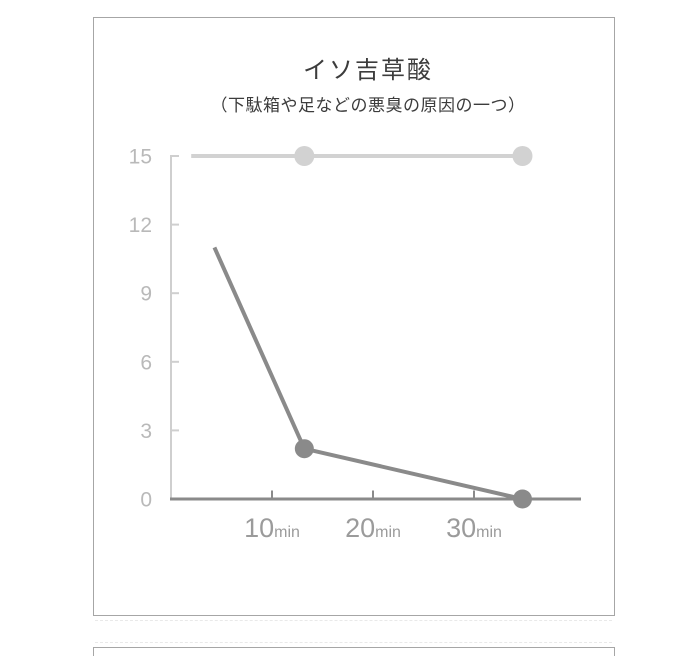  Describe the element at coordinates (272, 528) in the screenshot. I see `x-axis-tick-label: 10min` at that location.